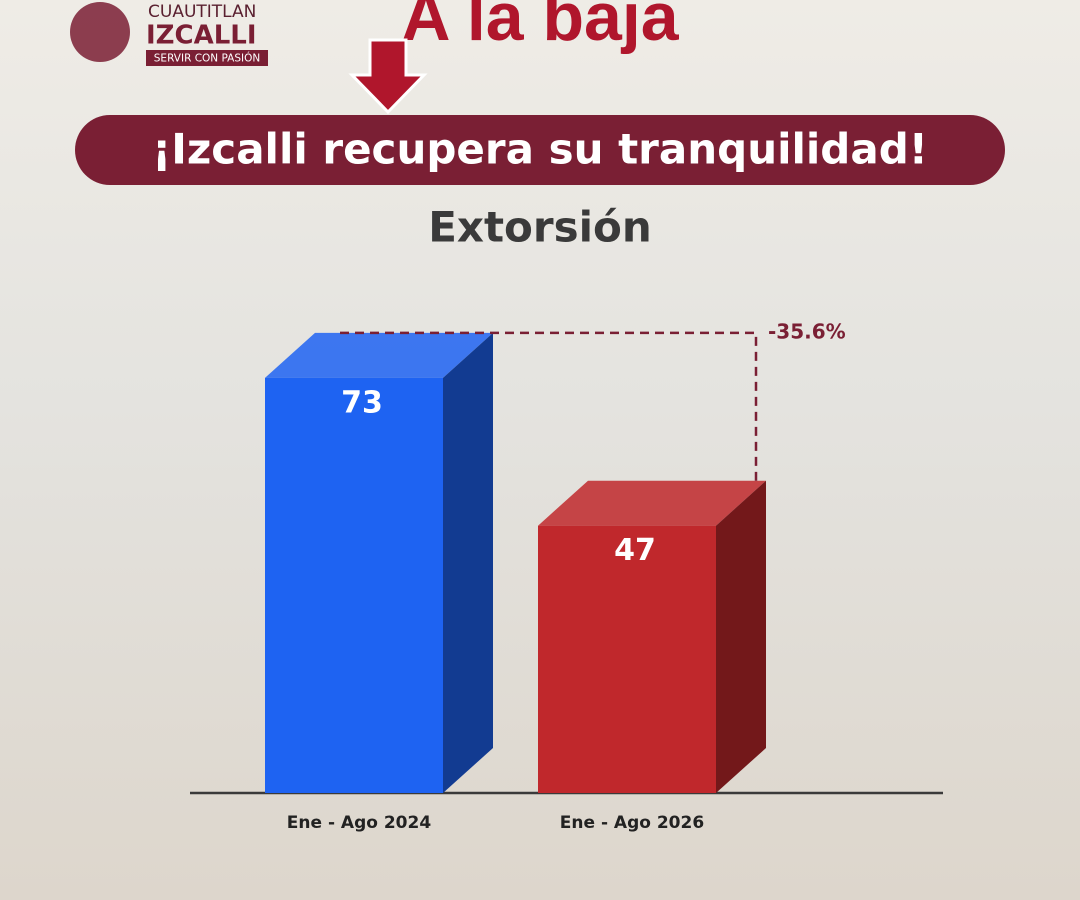 This screenshot has height=900, width=1080. Describe the element at coordinates (202, 12) in the screenshot. I see `logo-top: CUAUTITLAN` at that location.